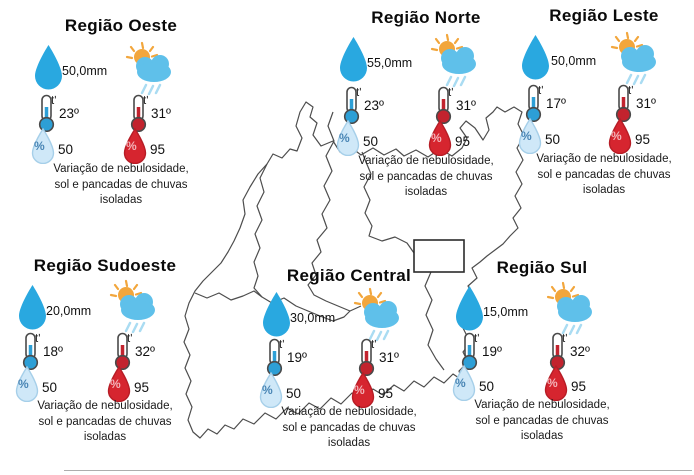 The height and width of the screenshot is (475, 694). What do you see at coordinates (121, 25) in the screenshot?
I see `region-title: Região Oeste` at bounding box center [121, 25].